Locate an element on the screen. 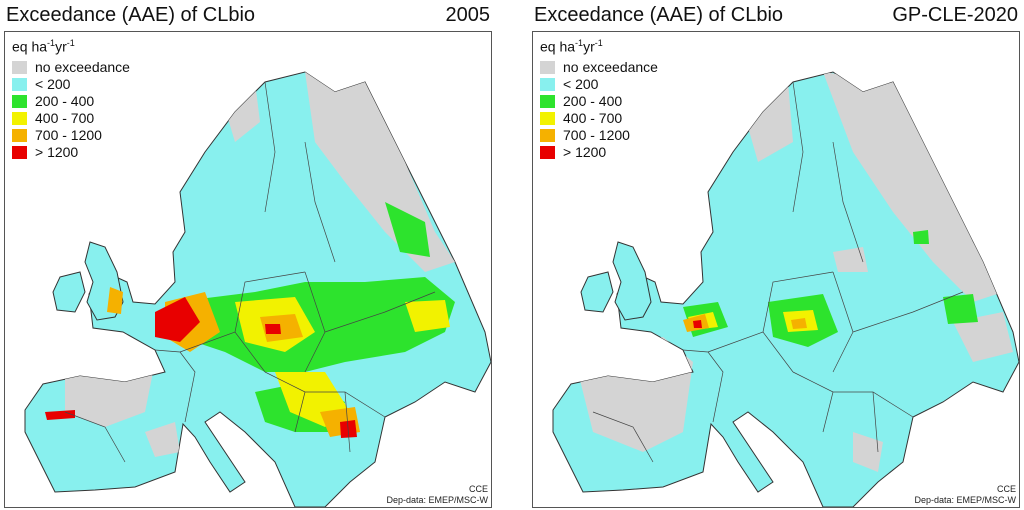 This screenshot has height=510, width=1024. panel-scenario-label: GP-CLE-2020 is located at coordinates (955, 15).